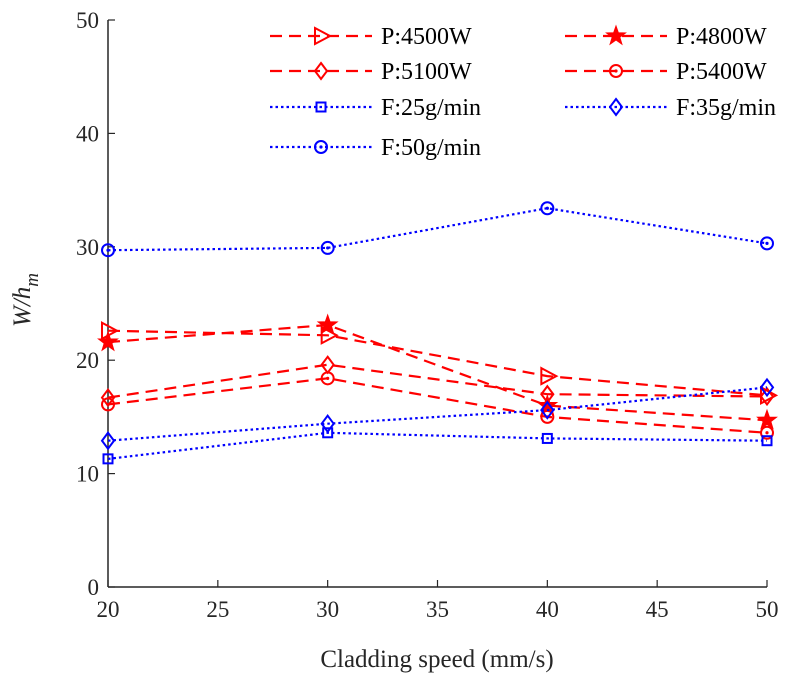 This screenshot has width=789, height=683. What do you see at coordinates (371, 72) in the screenshot?
I see `legend-item-p-5100w: P:5100W` at bounding box center [371, 72].